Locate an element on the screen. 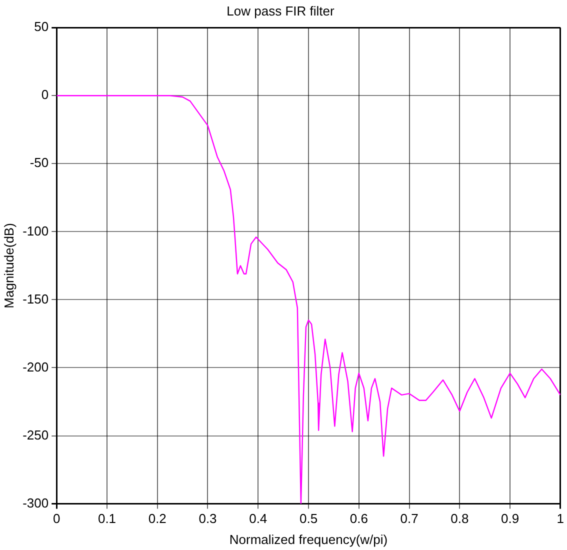  y-tick-label: -50 is located at coordinates (39, 162).